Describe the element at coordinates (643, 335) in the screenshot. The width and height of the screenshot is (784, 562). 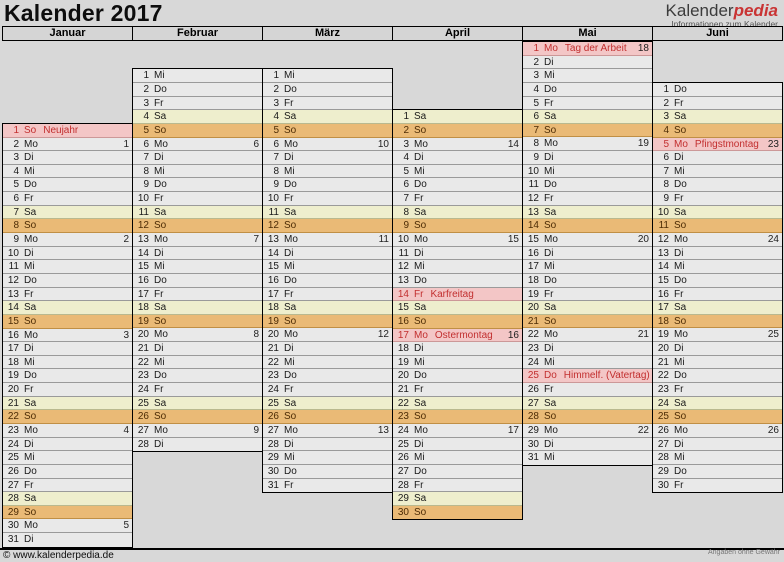
I see `week-number: 21` at that location.